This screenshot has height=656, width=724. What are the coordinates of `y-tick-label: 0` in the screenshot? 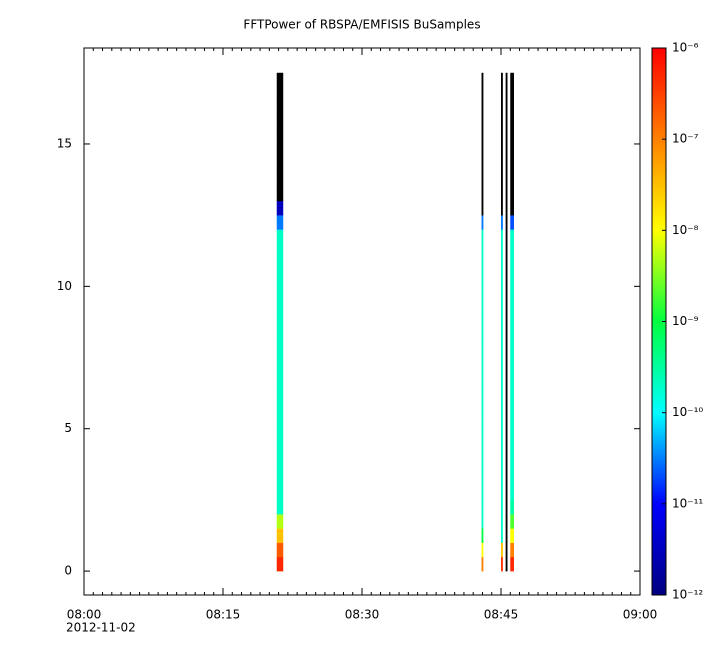 It's located at (68, 571).